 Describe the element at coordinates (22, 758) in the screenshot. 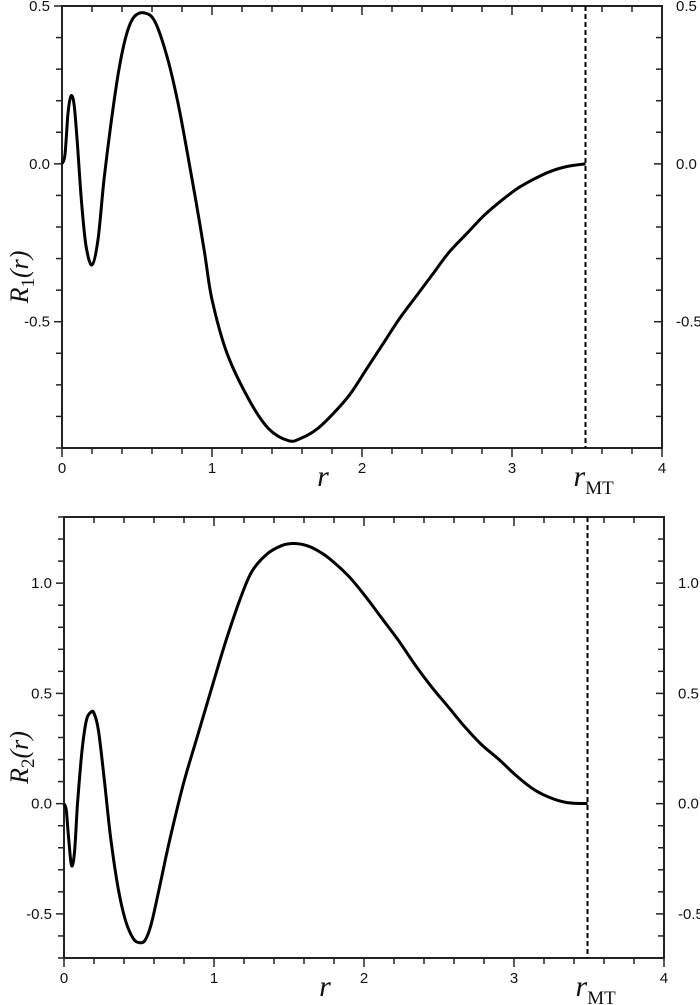

I see `y-axis-title: R2(r)` at that location.